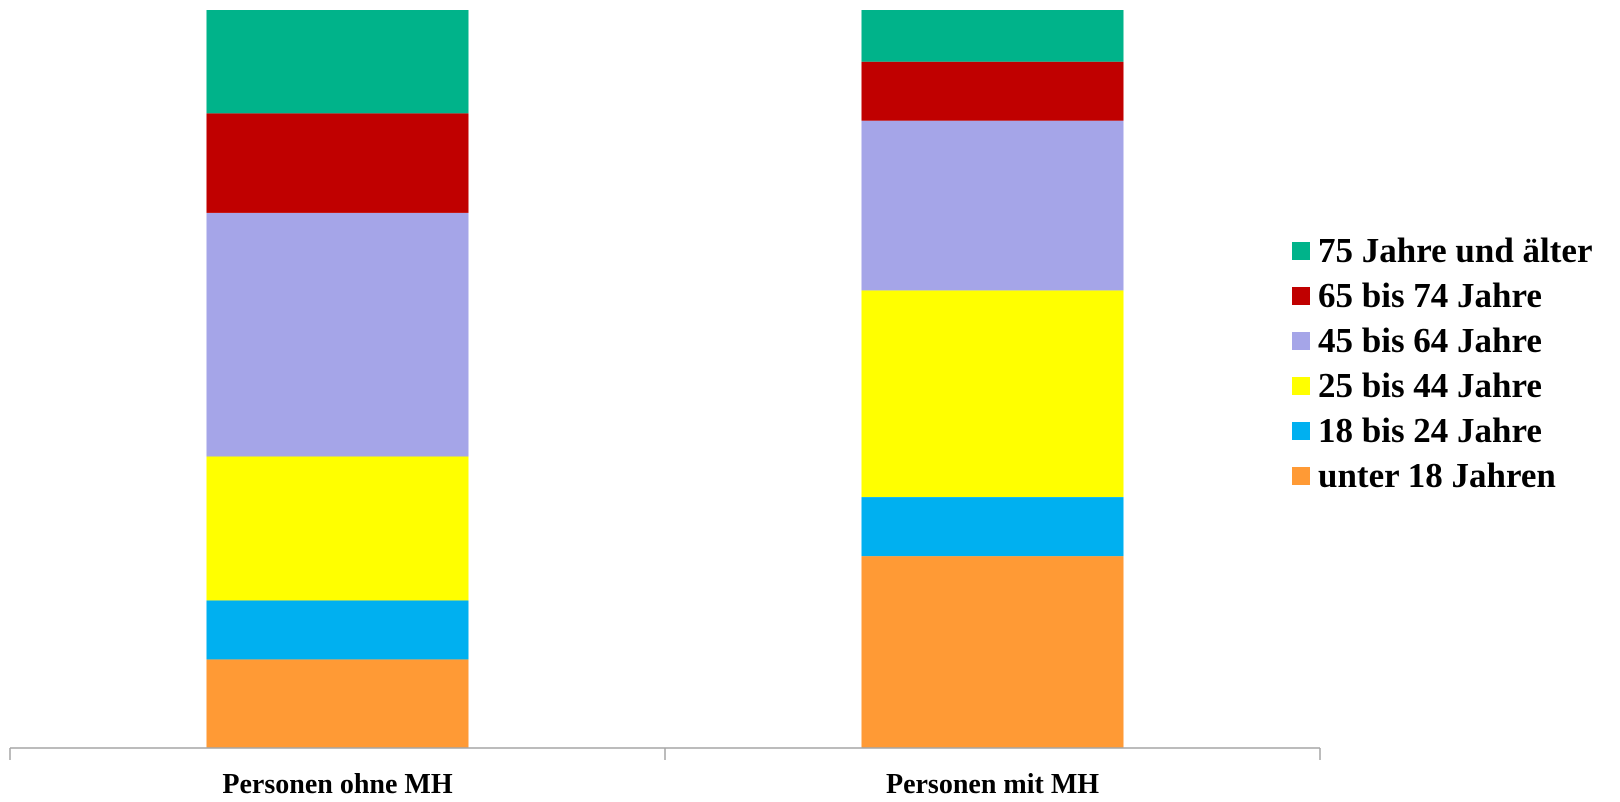  I want to click on x-tick-label-0: Personen ohne MH, so click(337, 784).